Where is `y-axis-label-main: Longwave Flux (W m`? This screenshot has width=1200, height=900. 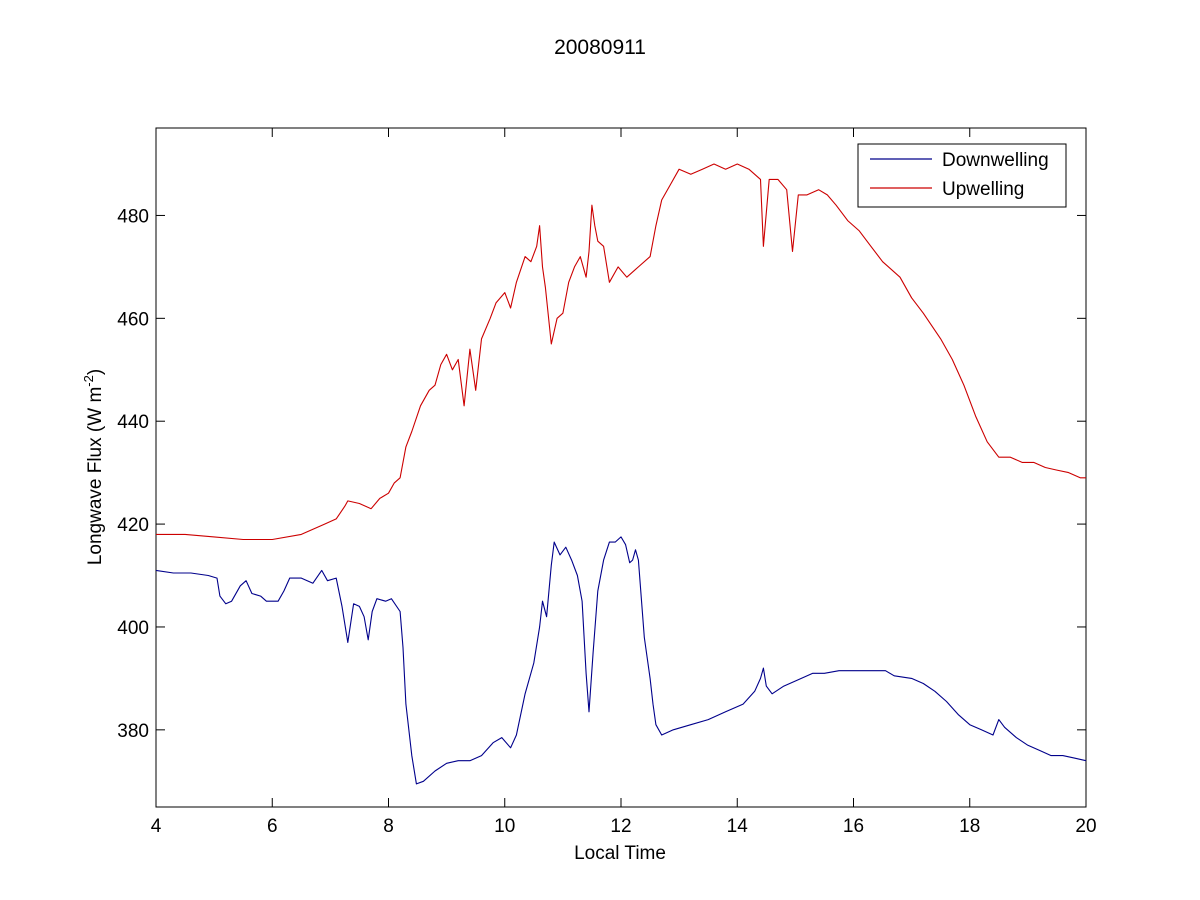
y-axis-label-main: Longwave Flux (W m is located at coordinates (95, 476).